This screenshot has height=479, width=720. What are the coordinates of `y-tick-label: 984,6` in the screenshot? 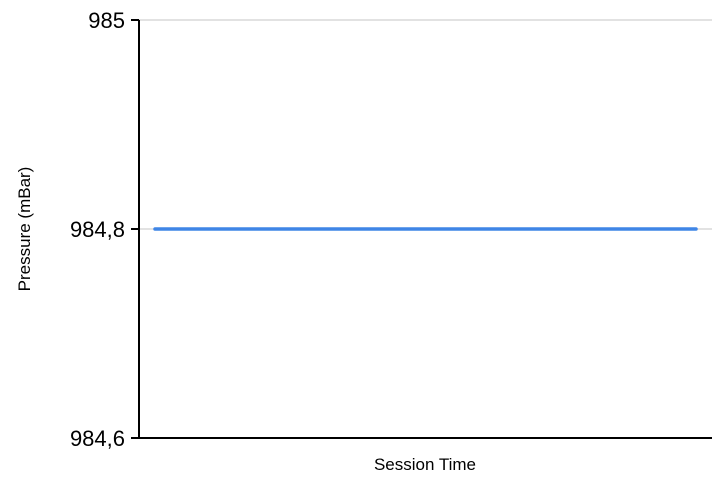 It's located at (97, 438).